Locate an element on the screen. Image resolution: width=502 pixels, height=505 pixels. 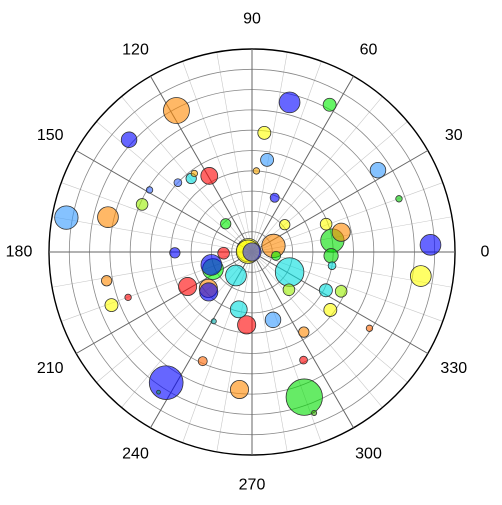
angle-tick-label-120: 120 is located at coordinates (135, 50).